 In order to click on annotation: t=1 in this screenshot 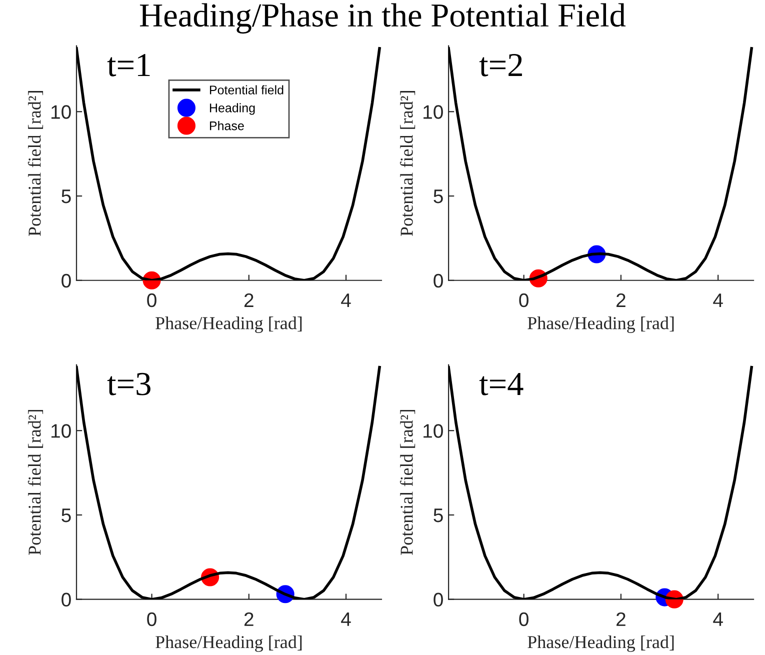, I will do `click(128, 65)`.